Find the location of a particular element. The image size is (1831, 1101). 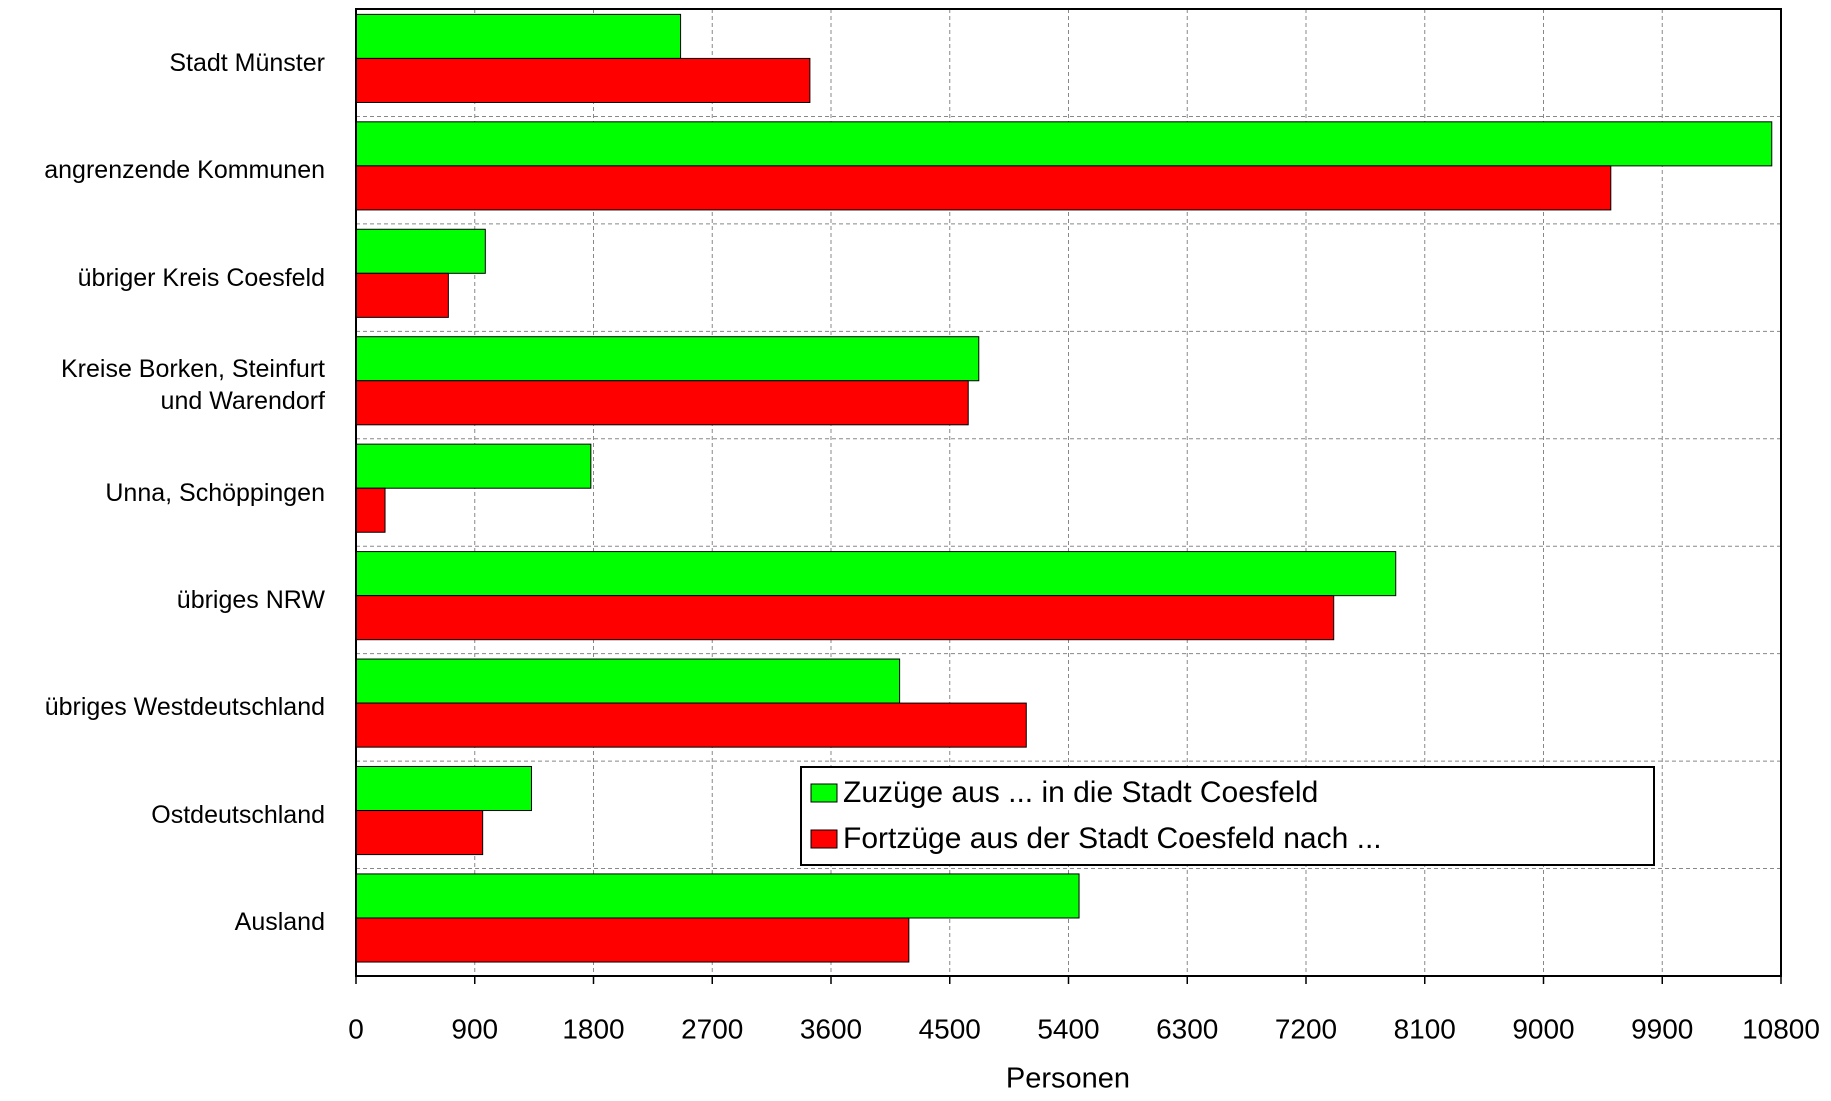

y-tick-label: übriges Westdeutschland is located at coordinates (184, 707).